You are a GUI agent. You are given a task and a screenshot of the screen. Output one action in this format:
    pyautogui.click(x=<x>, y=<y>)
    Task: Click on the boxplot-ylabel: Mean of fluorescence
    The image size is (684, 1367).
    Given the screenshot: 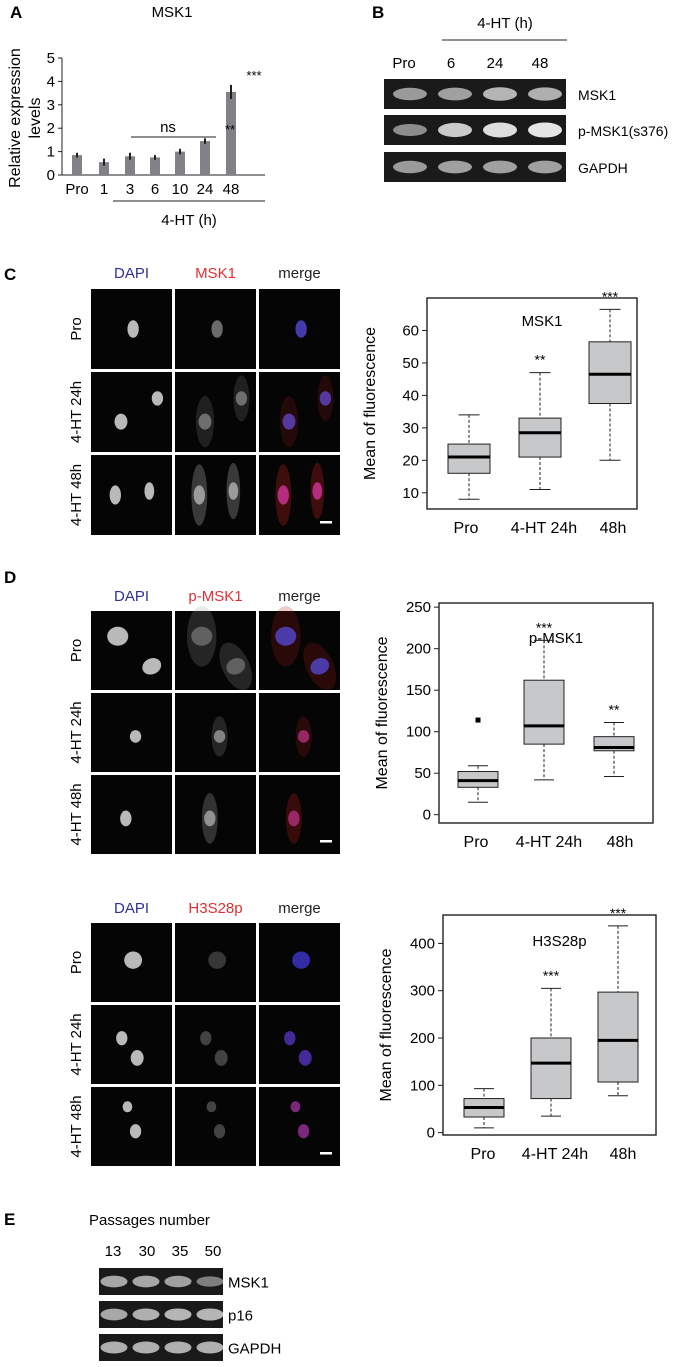 What is the action you would take?
    pyautogui.click(x=370, y=403)
    